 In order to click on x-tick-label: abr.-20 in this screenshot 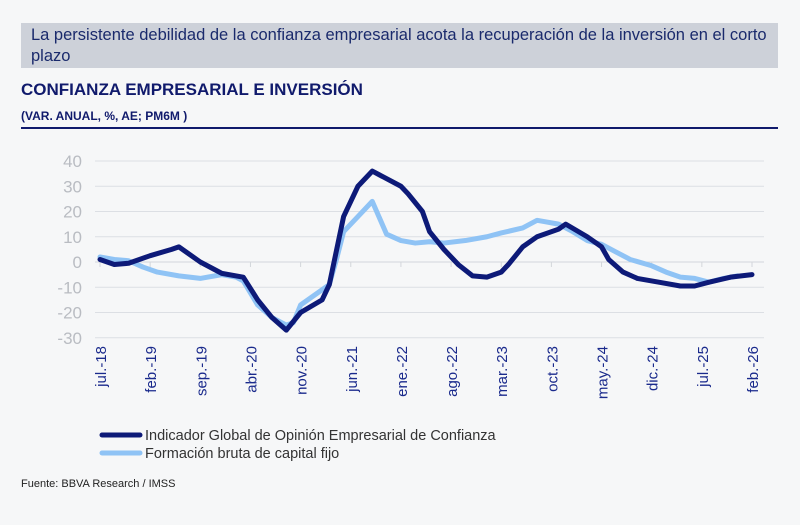, I will do `click(251, 369)`.